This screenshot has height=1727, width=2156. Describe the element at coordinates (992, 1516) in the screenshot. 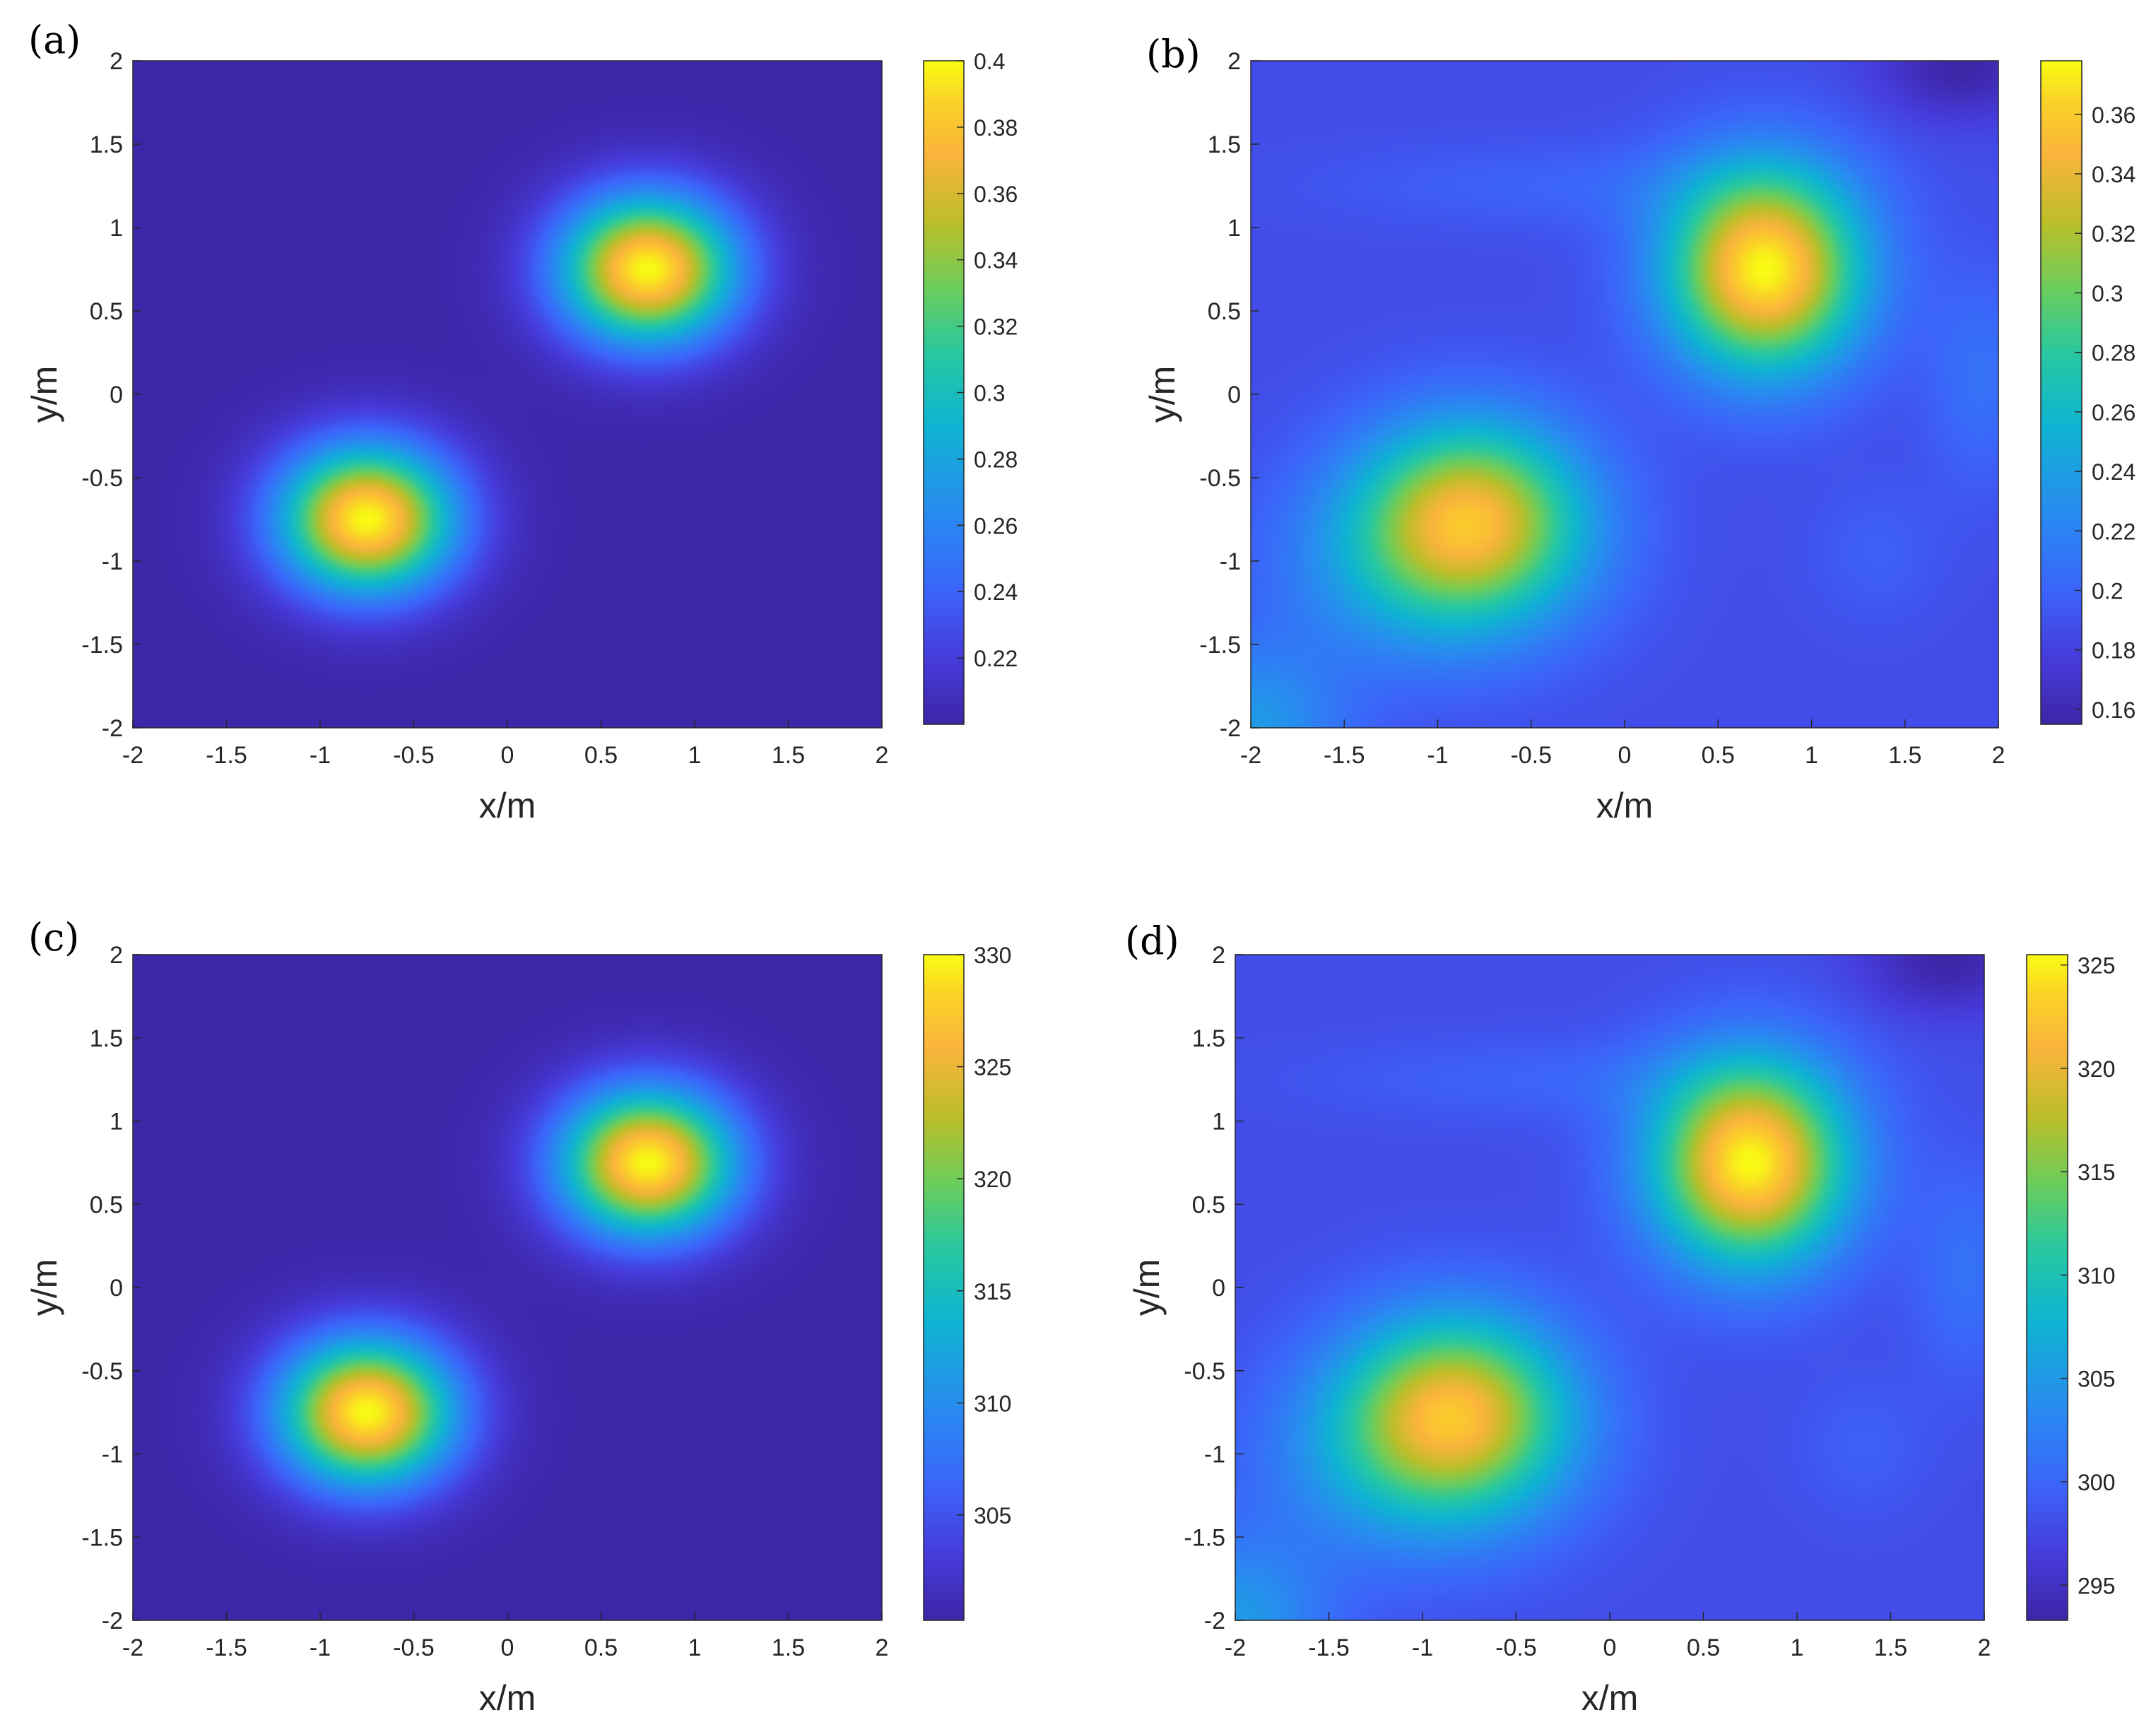

I see `colorbar-tick-label: 305` at that location.